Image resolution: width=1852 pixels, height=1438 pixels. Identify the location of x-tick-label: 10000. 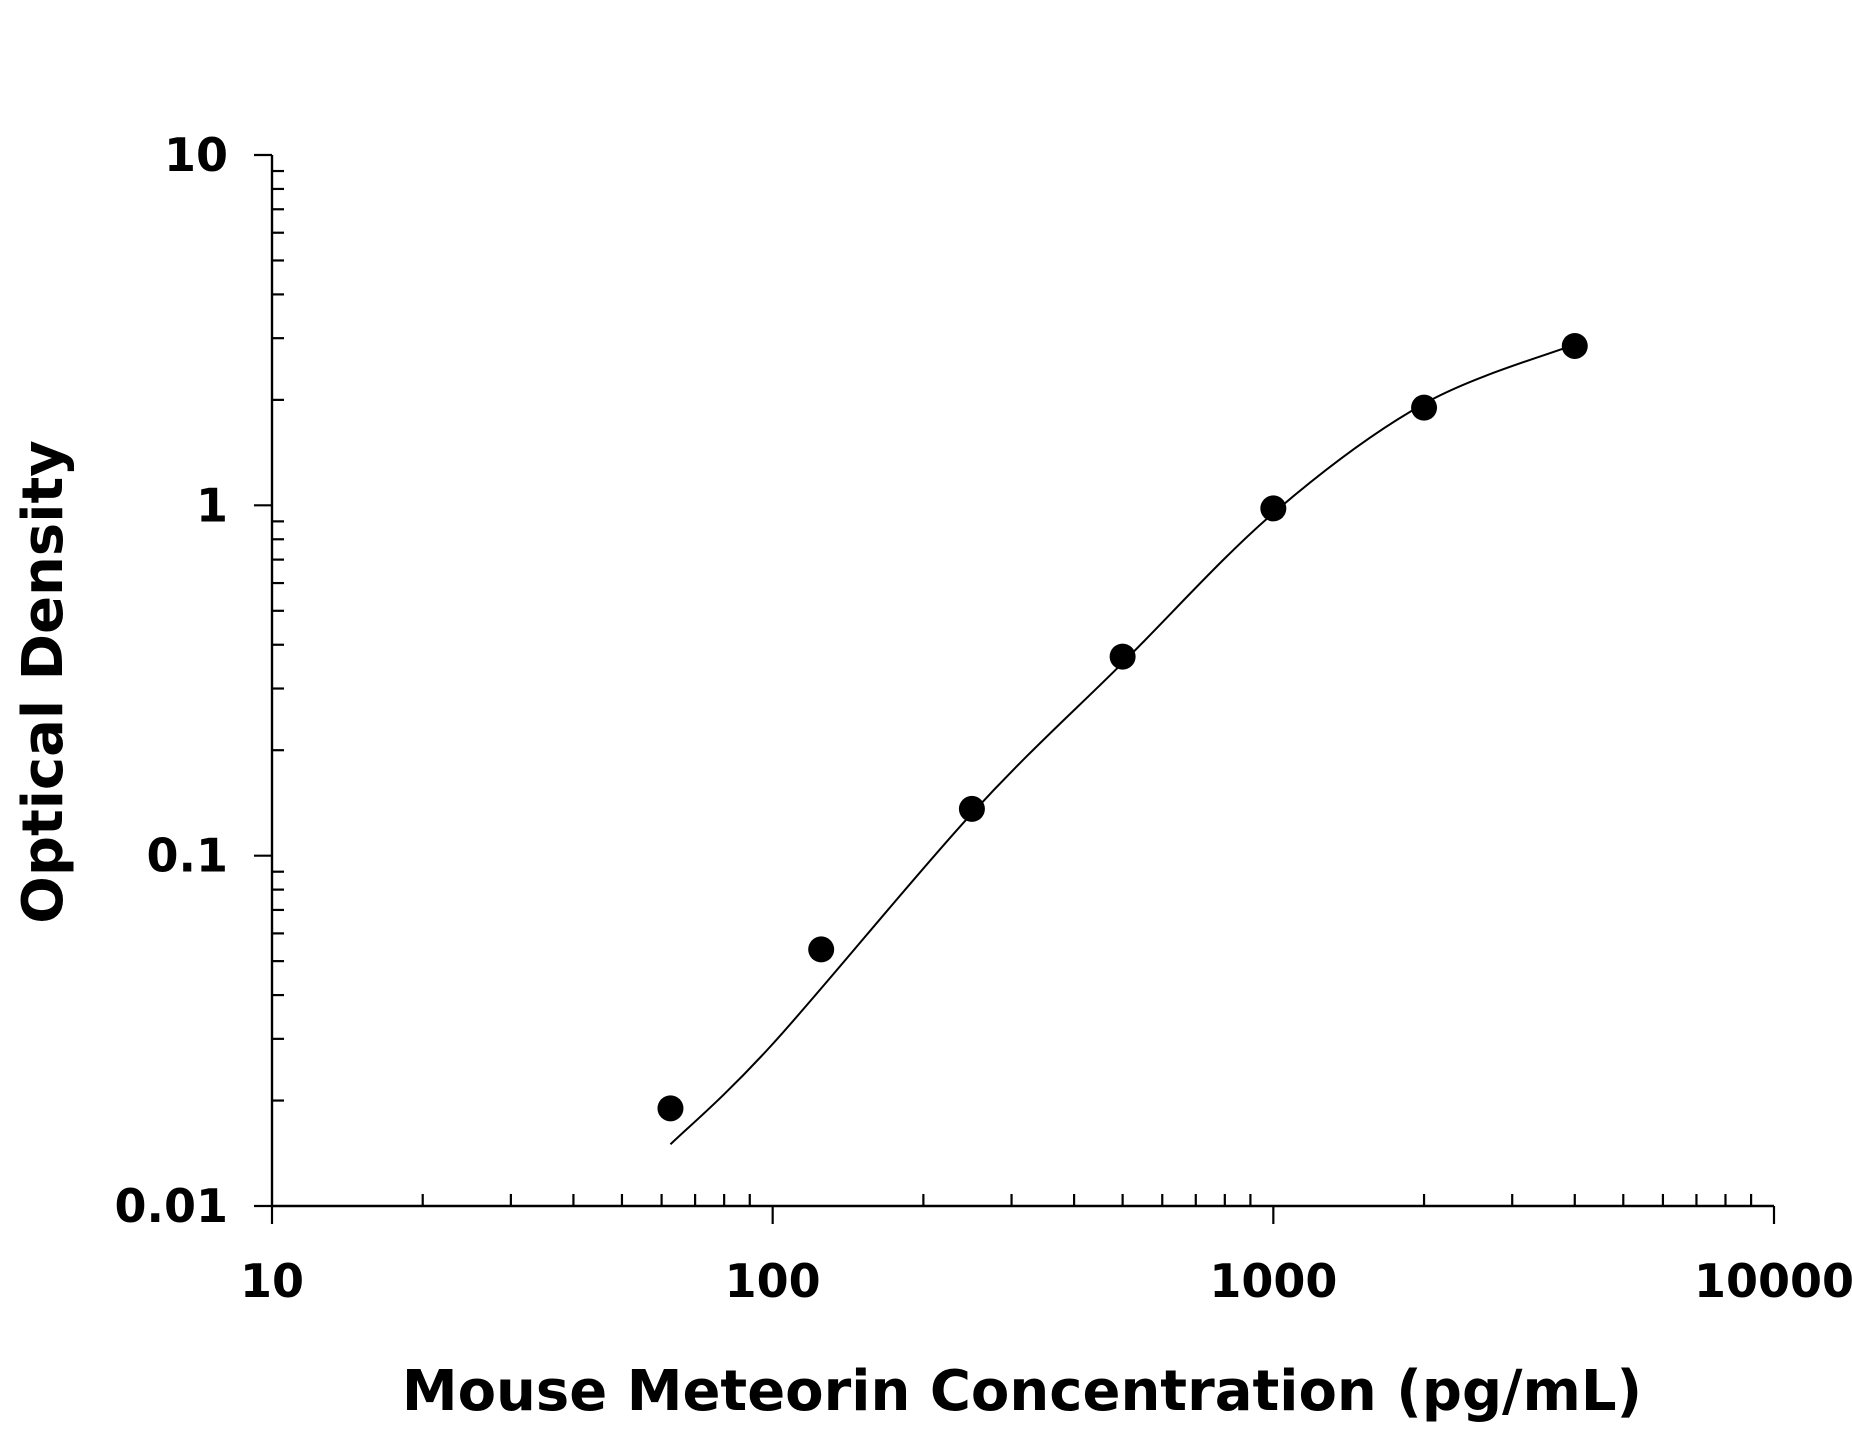
(1773, 1281).